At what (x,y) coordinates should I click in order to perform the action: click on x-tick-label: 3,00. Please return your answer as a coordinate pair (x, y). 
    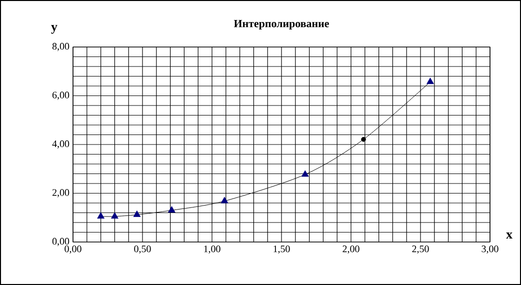
    Looking at the image, I should click on (490, 250).